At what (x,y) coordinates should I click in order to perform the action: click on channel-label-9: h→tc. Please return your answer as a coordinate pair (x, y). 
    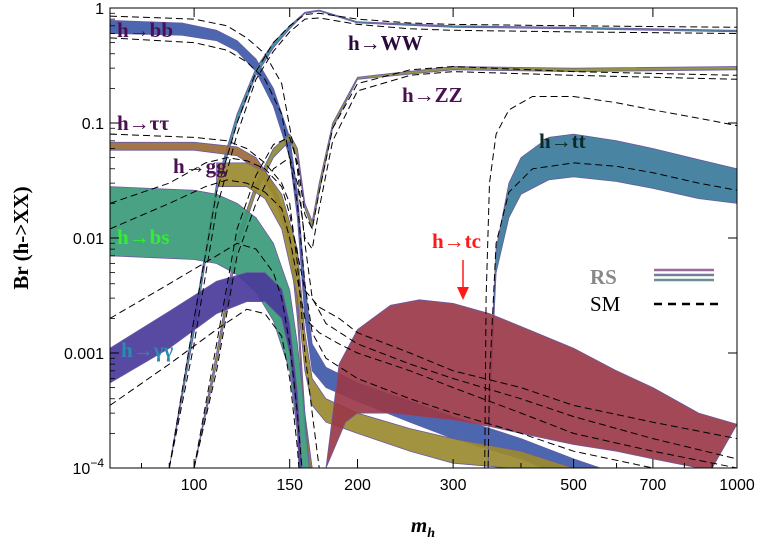
    Looking at the image, I should click on (456, 241).